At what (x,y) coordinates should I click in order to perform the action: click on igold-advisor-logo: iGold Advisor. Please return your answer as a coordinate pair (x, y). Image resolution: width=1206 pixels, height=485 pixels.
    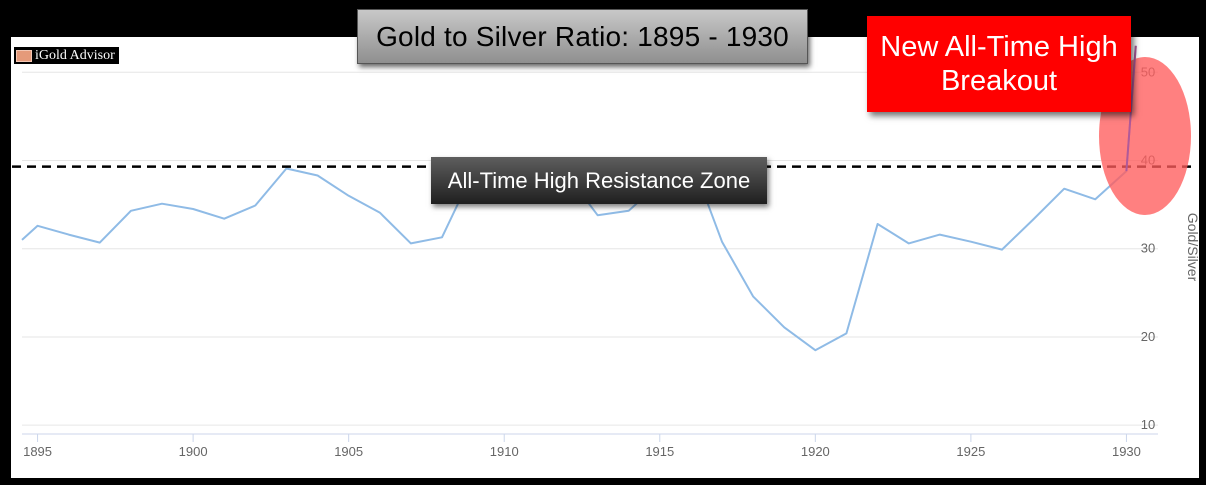
    Looking at the image, I should click on (66, 55).